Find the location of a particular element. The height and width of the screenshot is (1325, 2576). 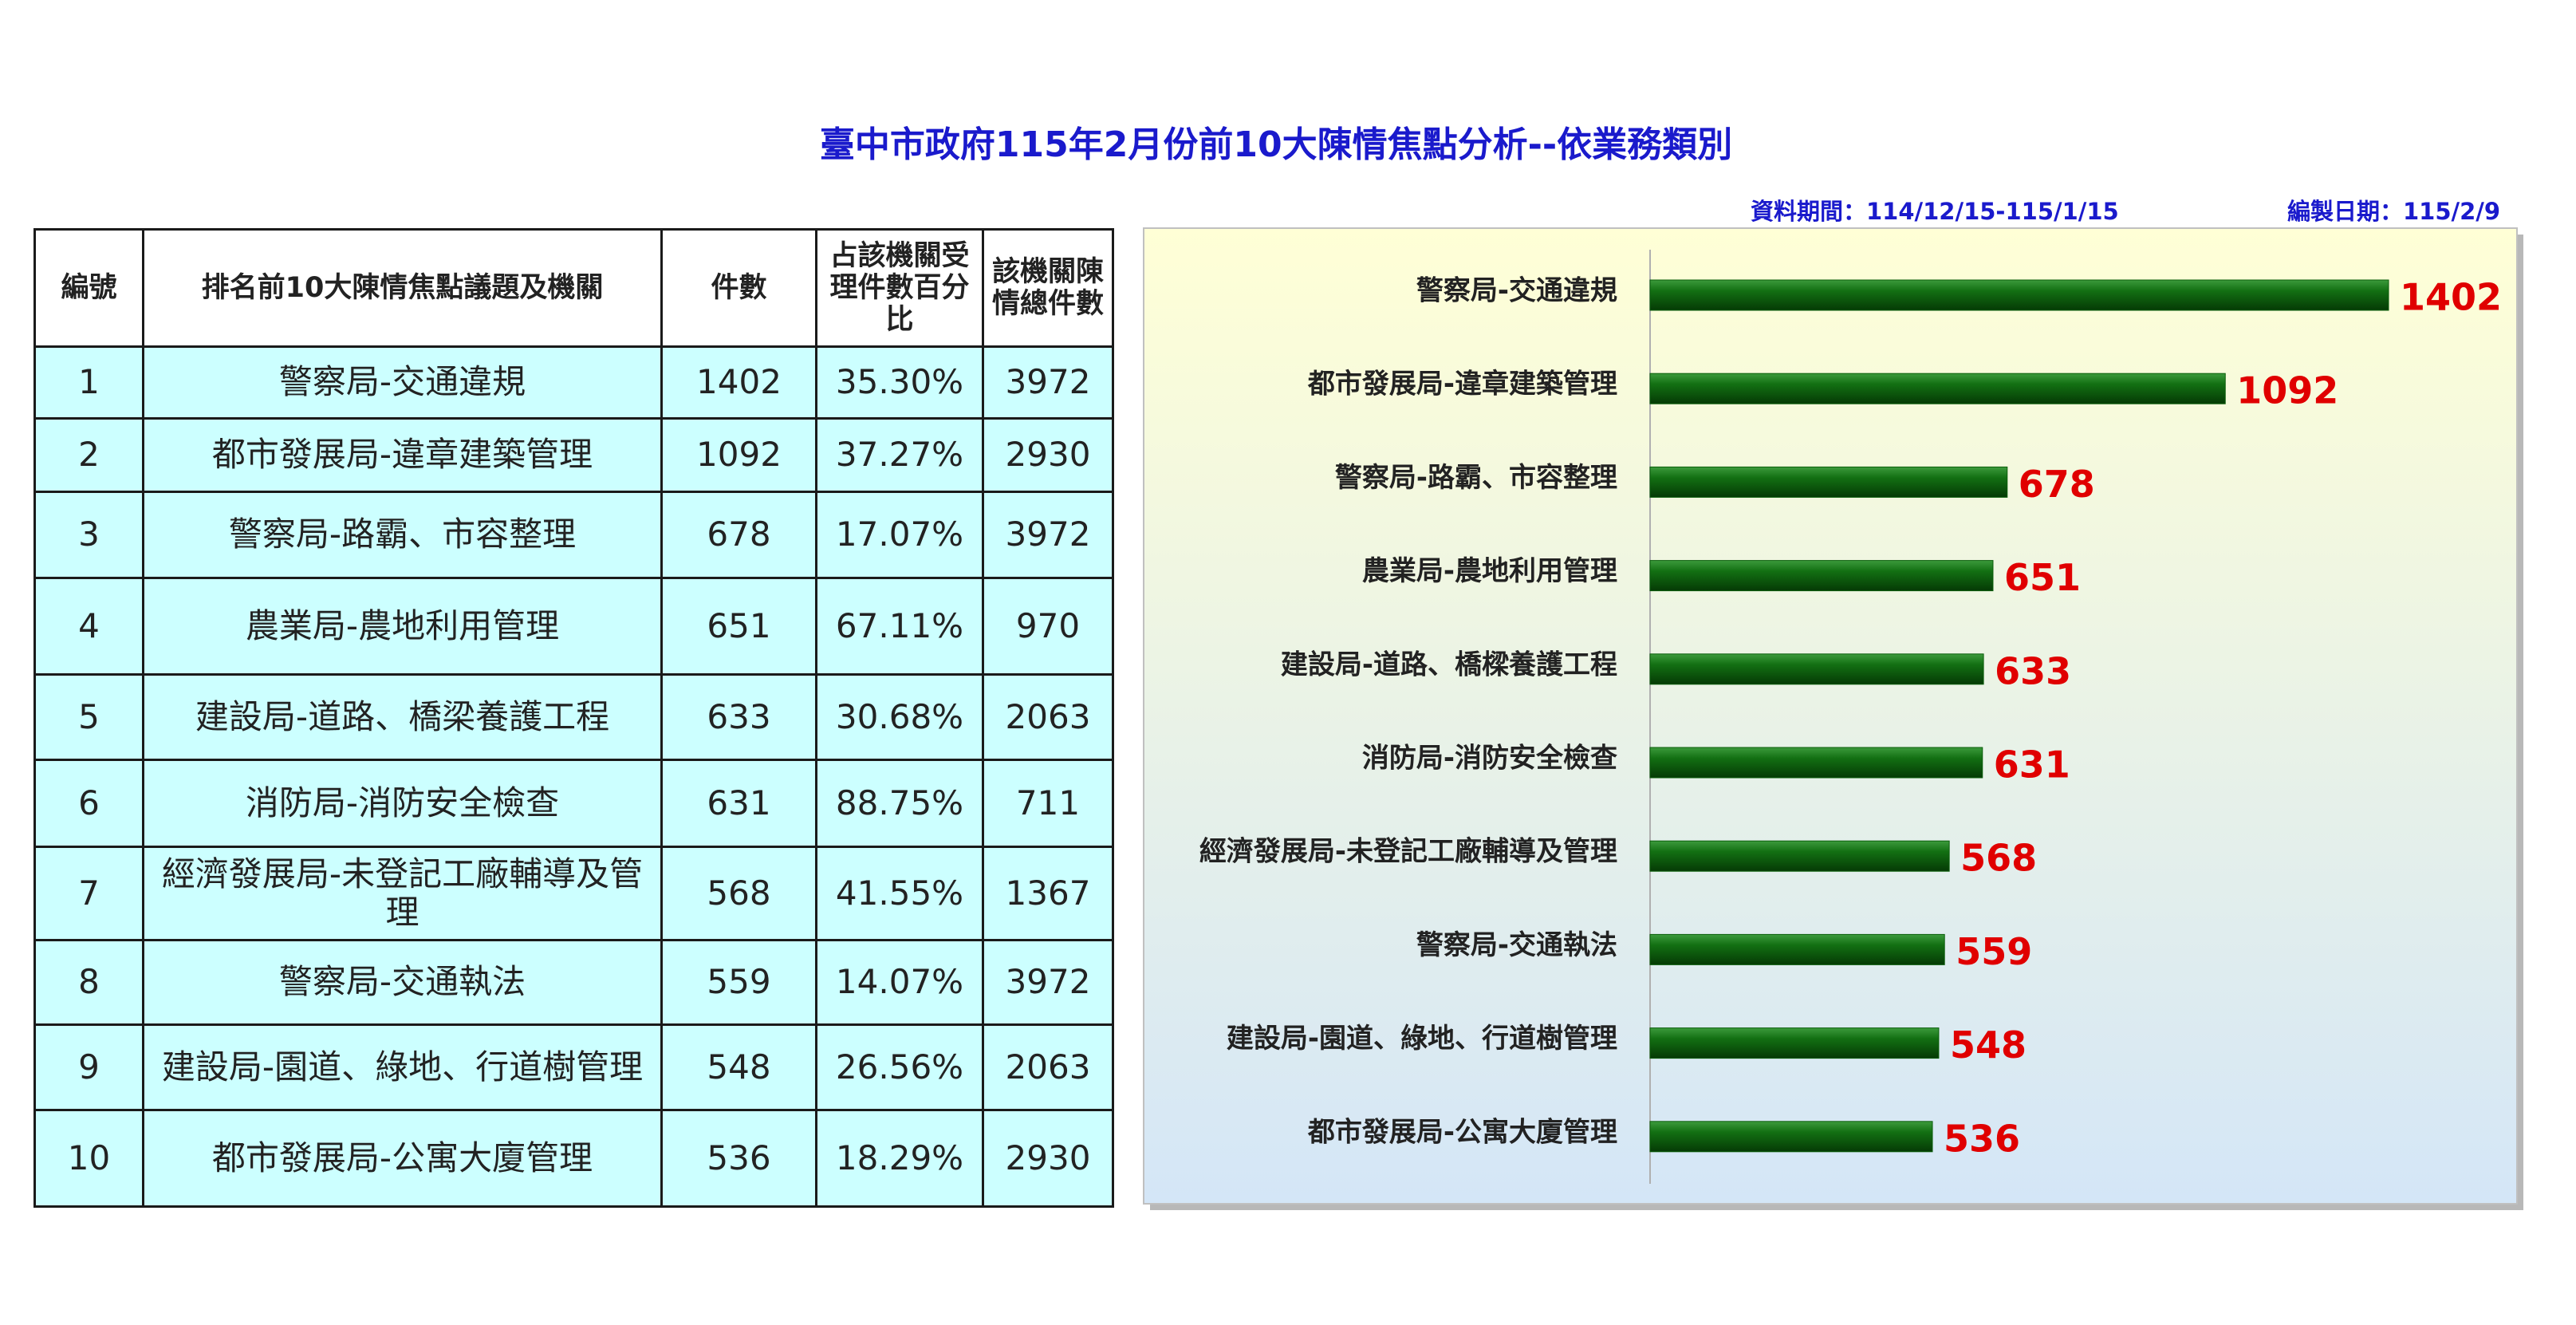

table-cell: 警察局-路霸、市容整理 is located at coordinates (402, 535).